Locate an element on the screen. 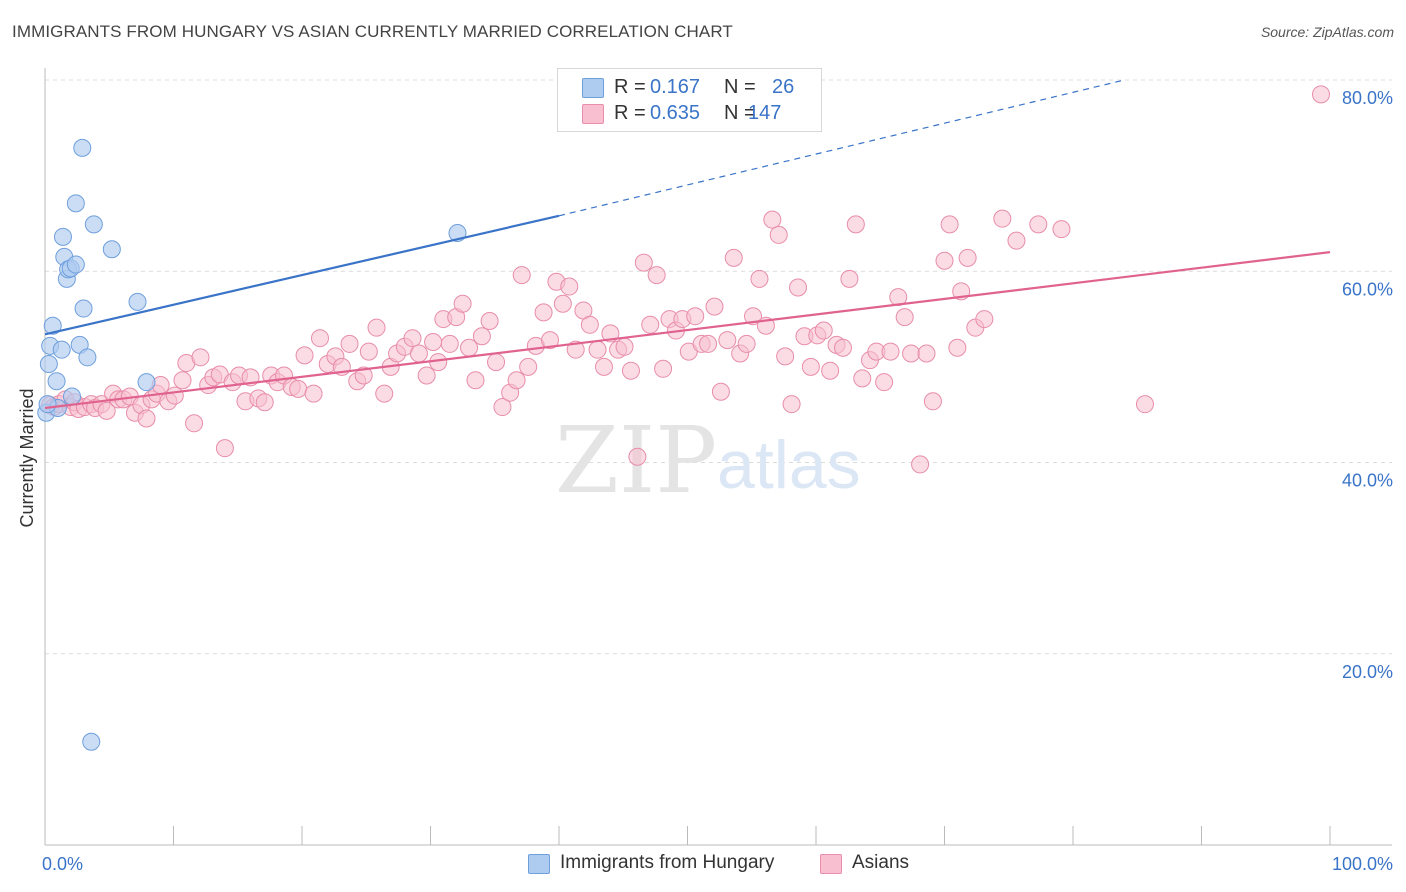 This screenshot has width=1406, height=892. bottom-legend-label-hungary: Immigrants from Hungary is located at coordinates (667, 862).